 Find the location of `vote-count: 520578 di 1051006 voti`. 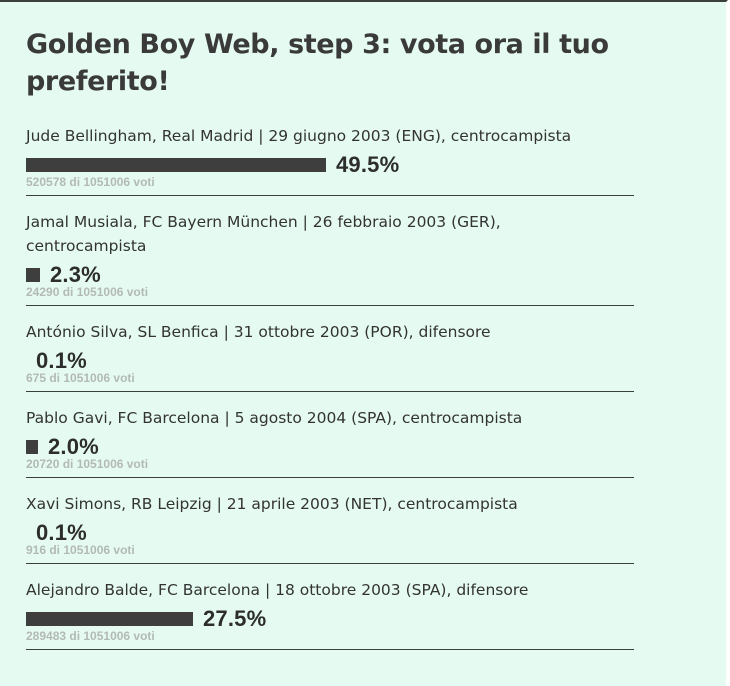

vote-count: 520578 di 1051006 voti is located at coordinates (90, 182).